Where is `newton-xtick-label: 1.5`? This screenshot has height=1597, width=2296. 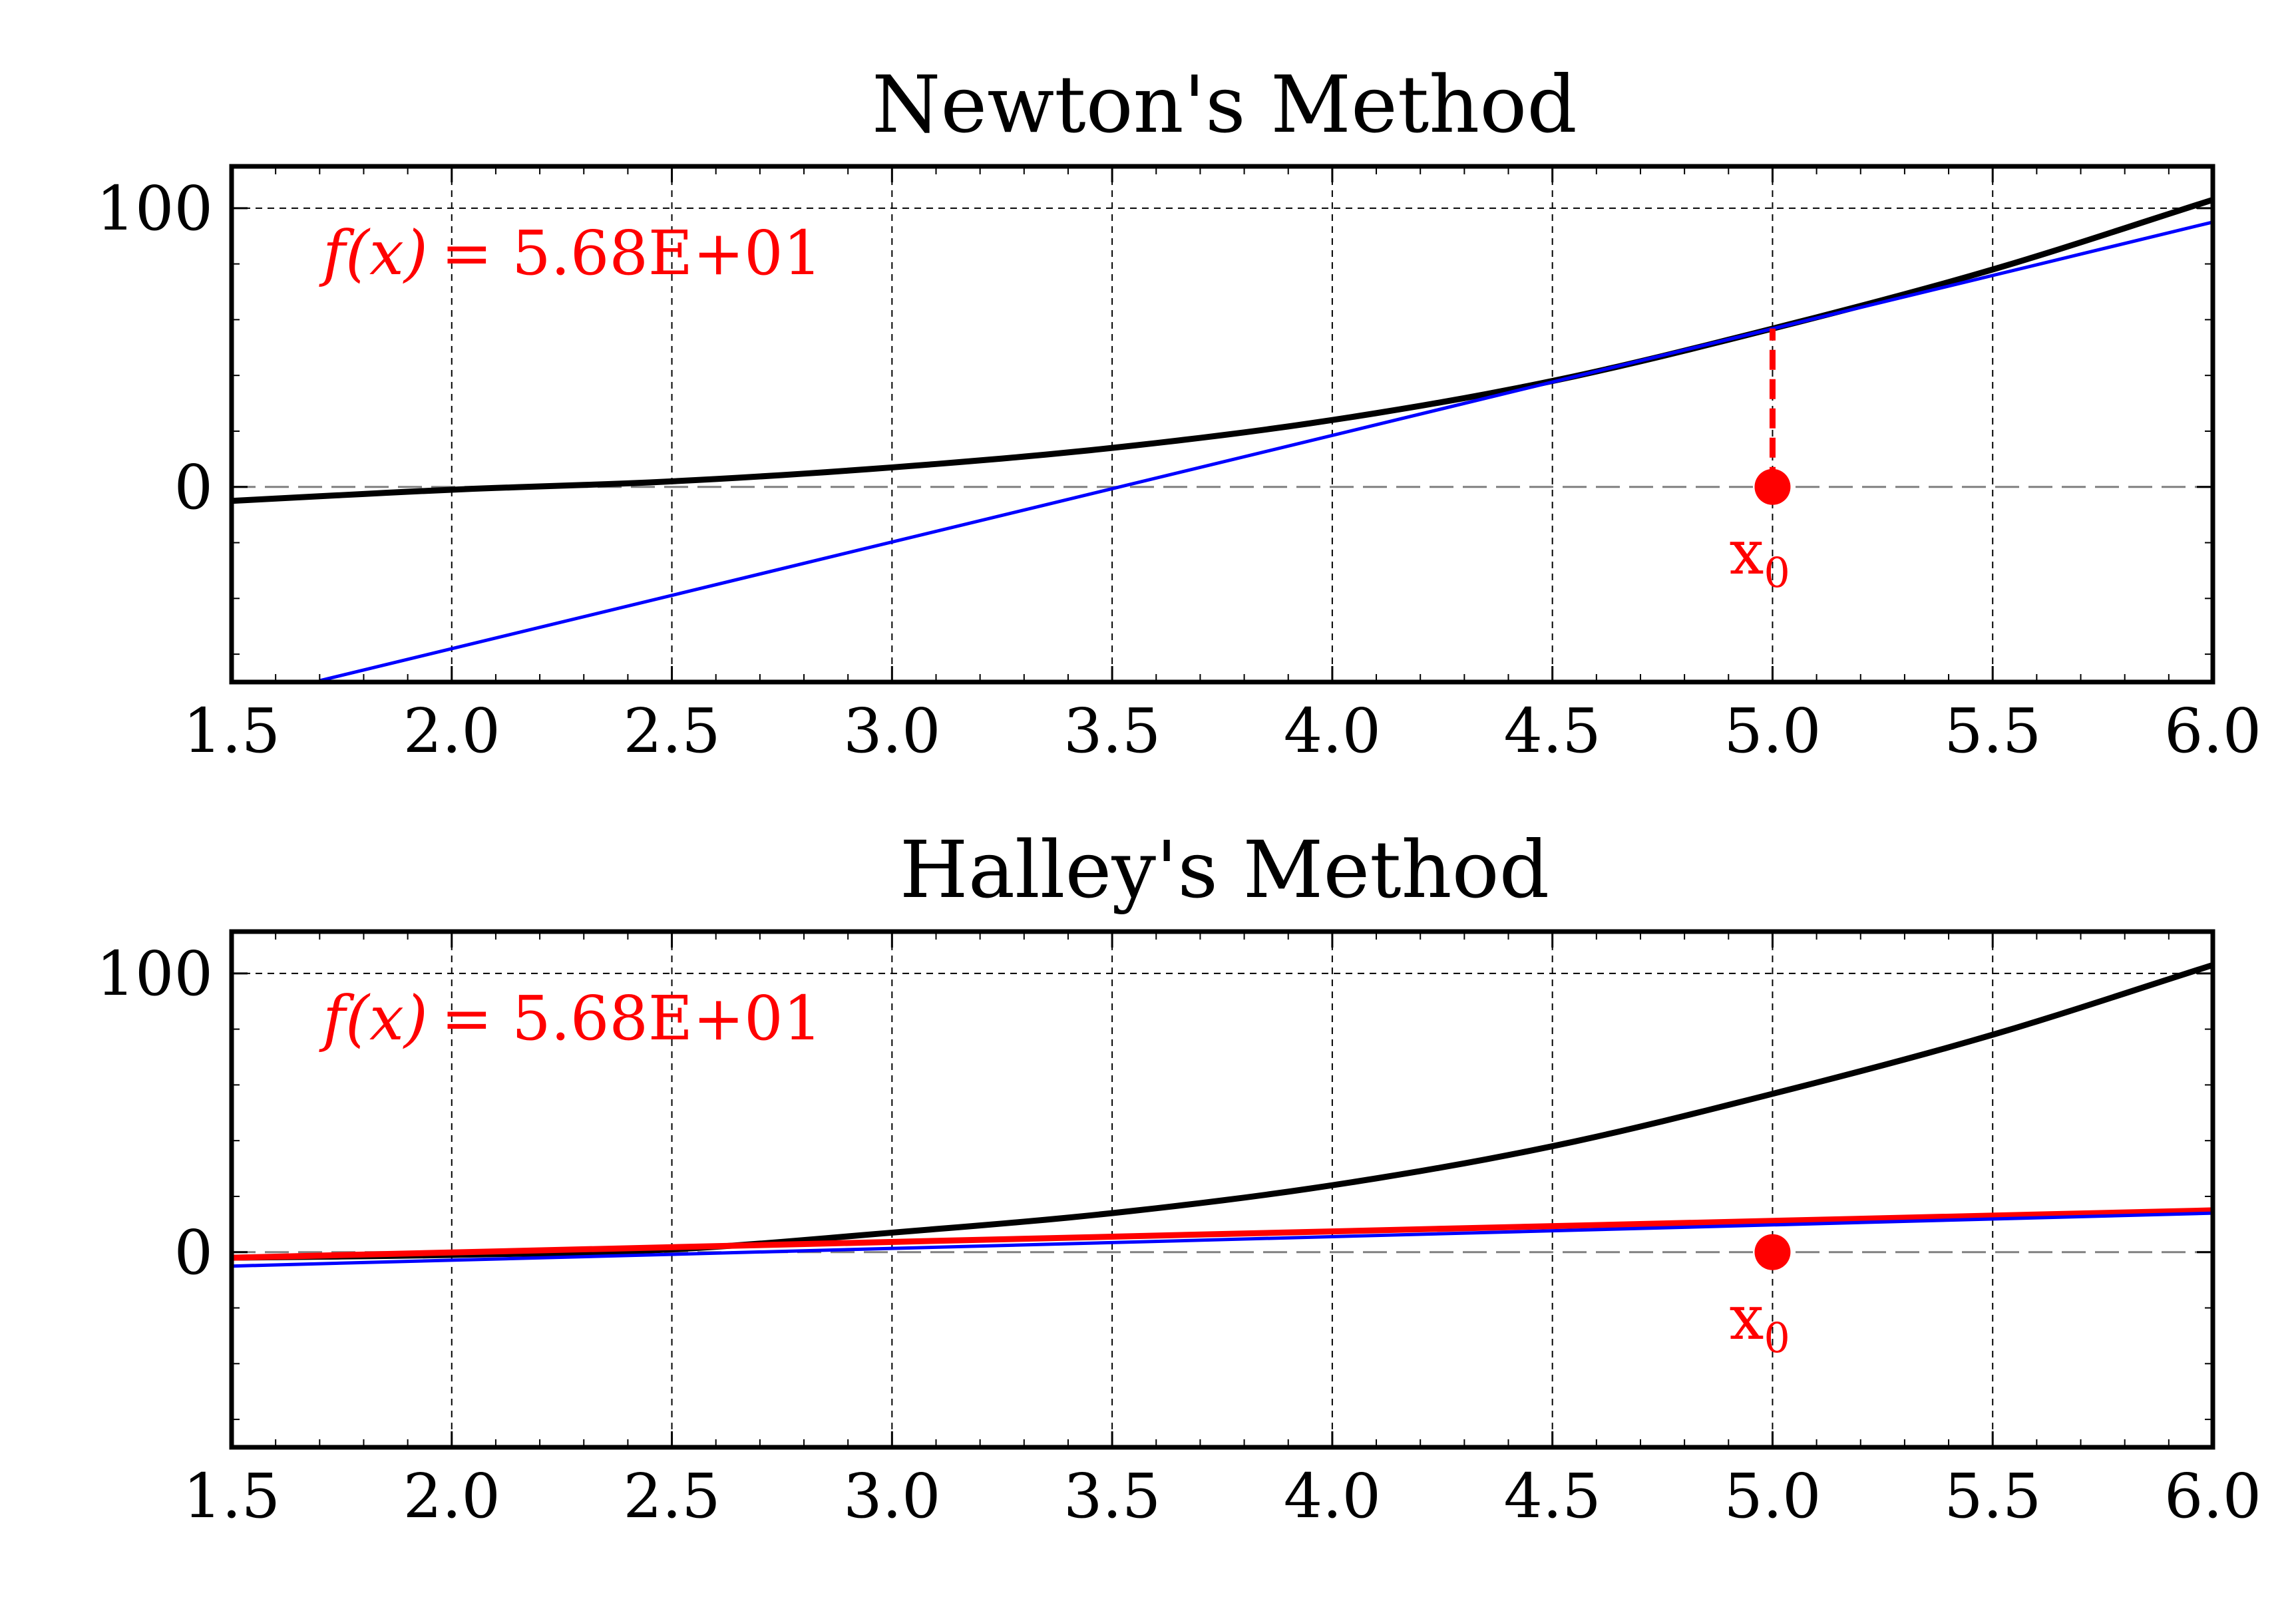
newton-xtick-label: 1.5 is located at coordinates (231, 731).